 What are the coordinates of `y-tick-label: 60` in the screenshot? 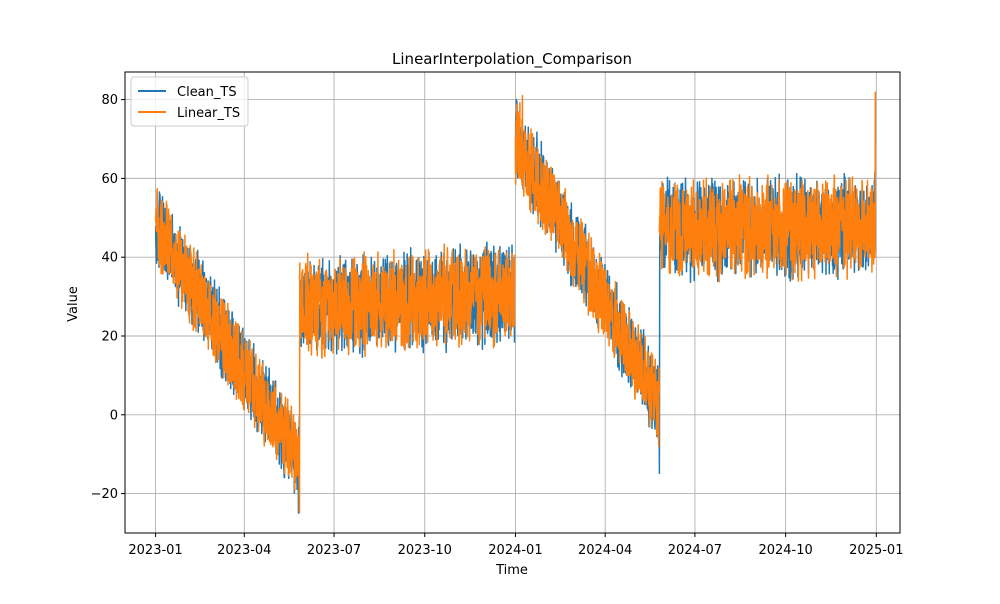 It's located at (109, 179).